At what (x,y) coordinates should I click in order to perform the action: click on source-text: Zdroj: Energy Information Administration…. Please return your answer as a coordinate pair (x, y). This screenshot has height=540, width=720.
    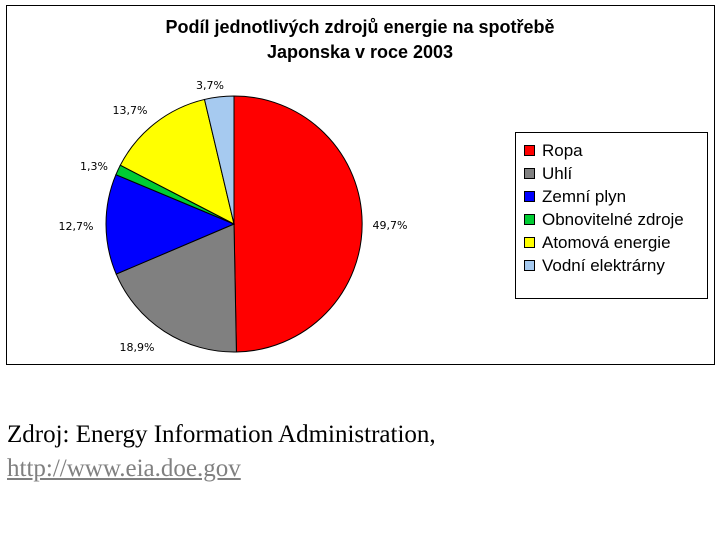
    Looking at the image, I should click on (221, 434).